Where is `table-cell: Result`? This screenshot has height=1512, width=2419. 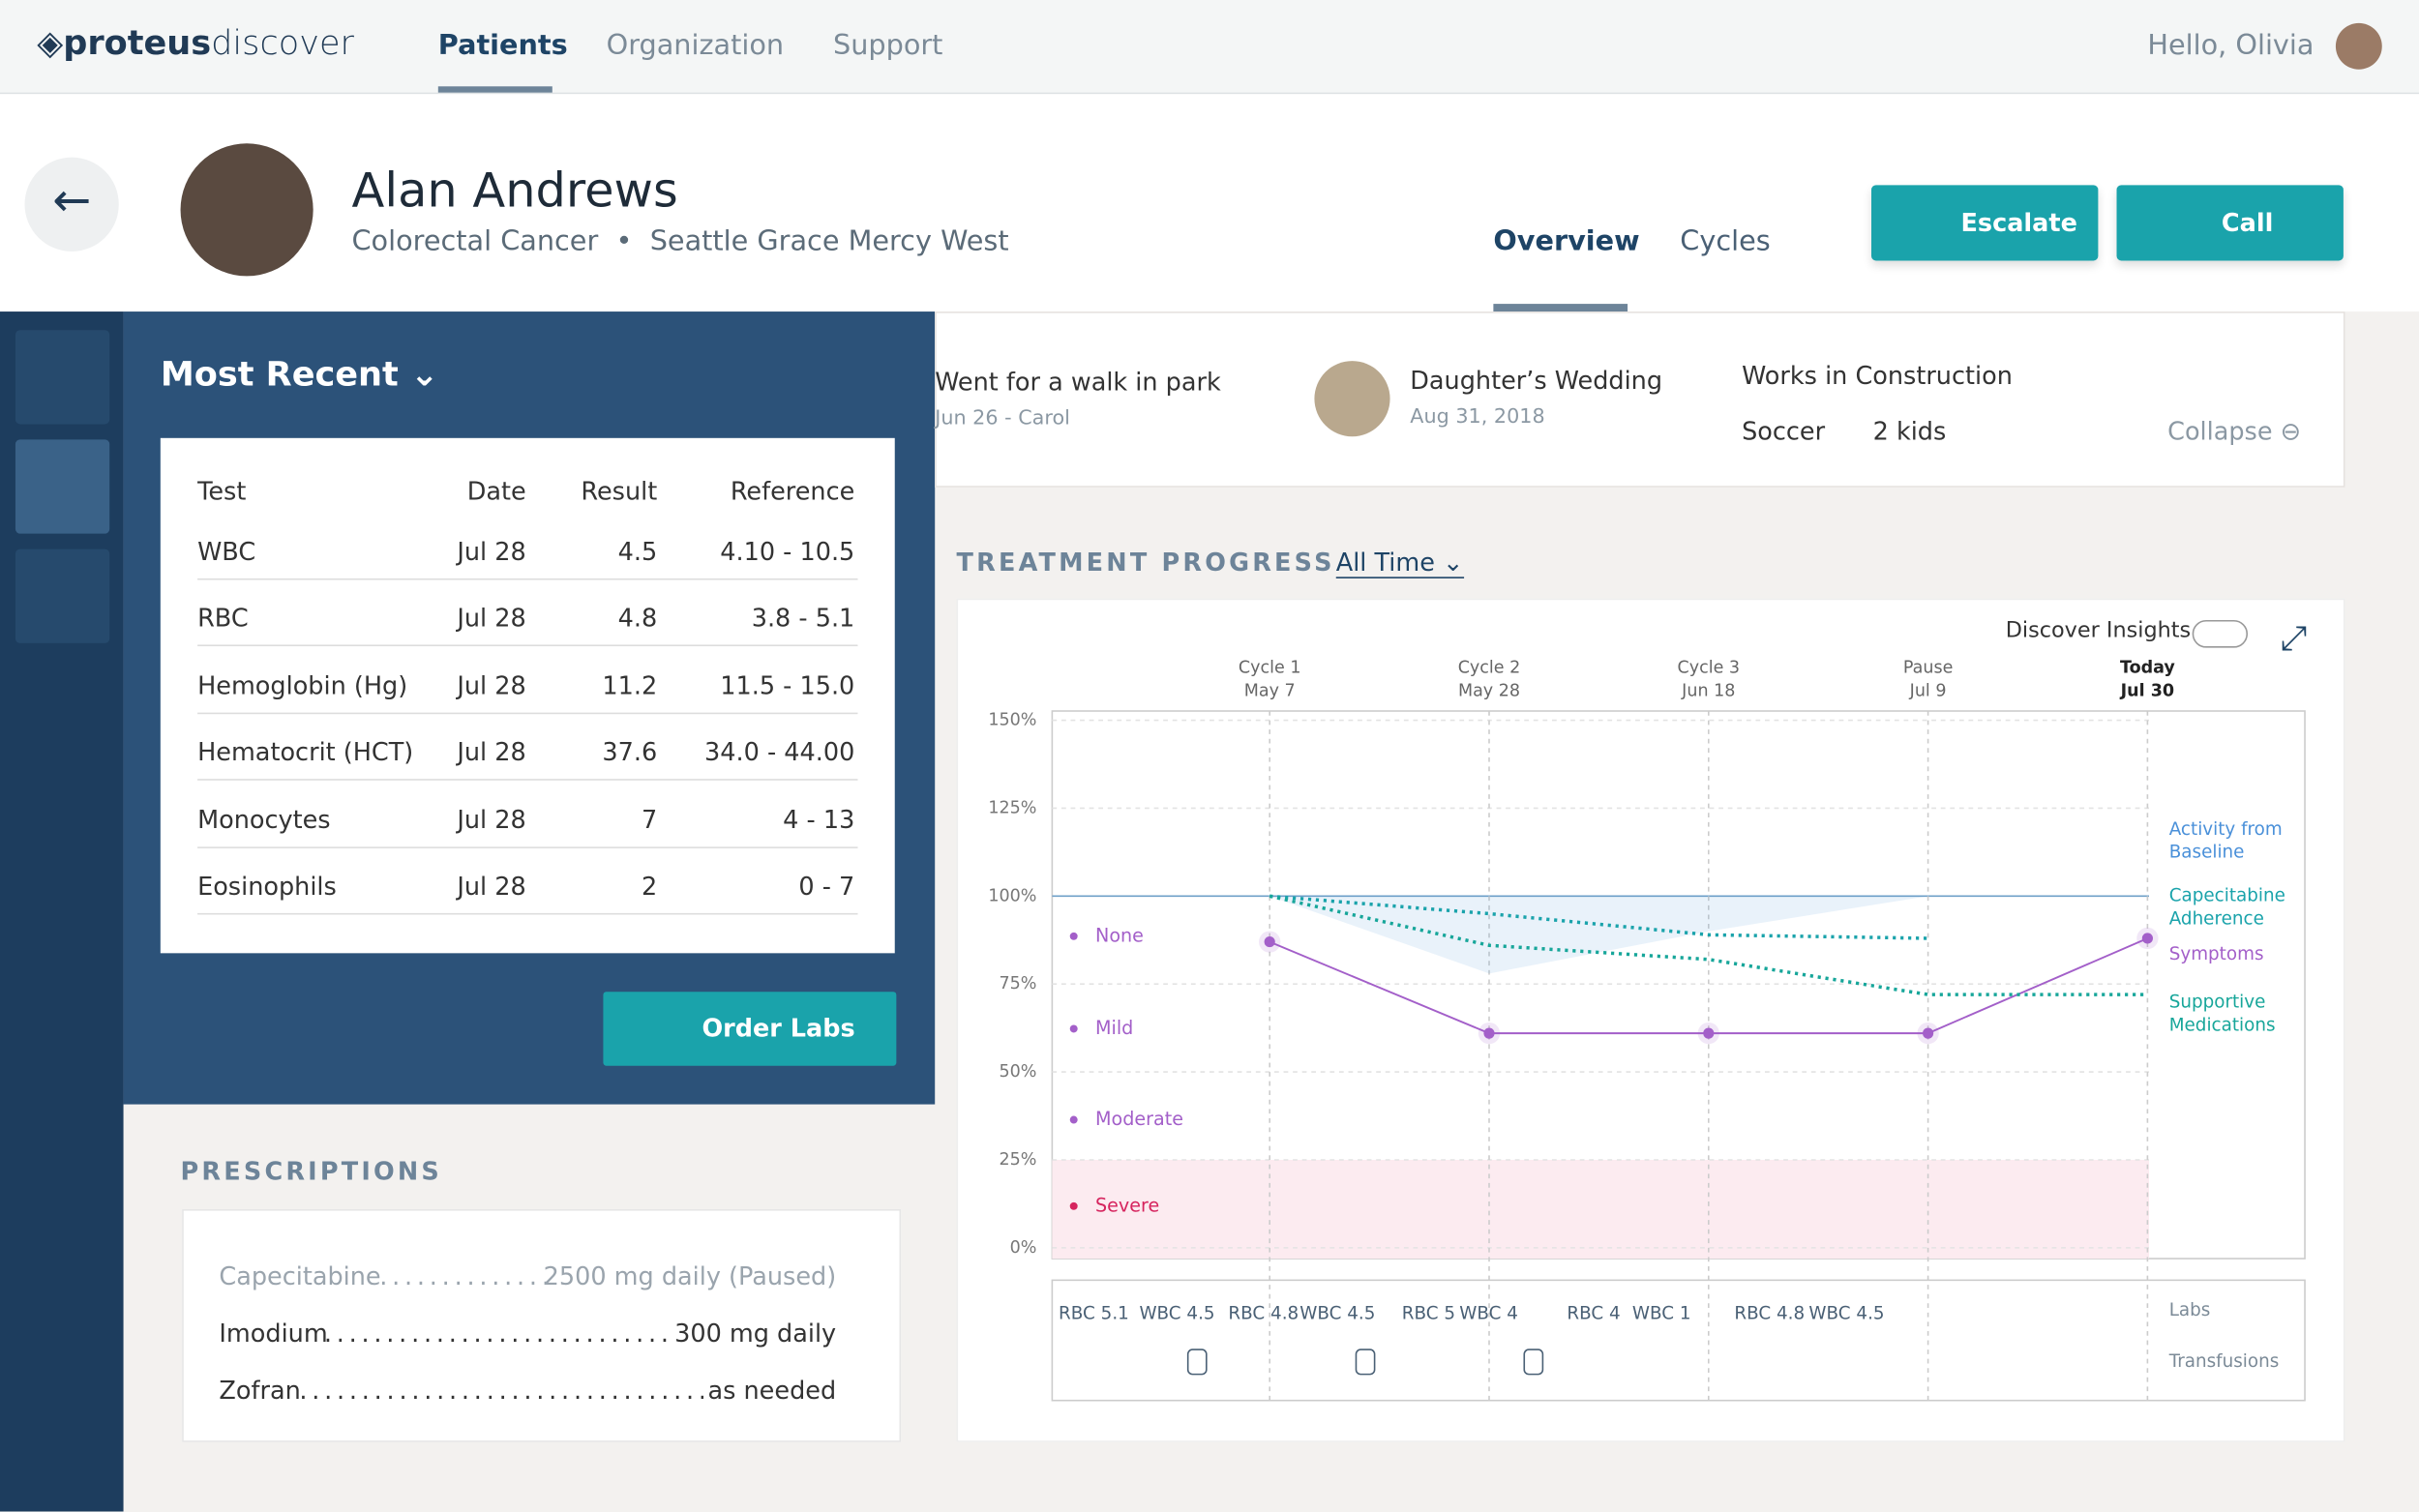
table-cell: Result is located at coordinates (619, 491).